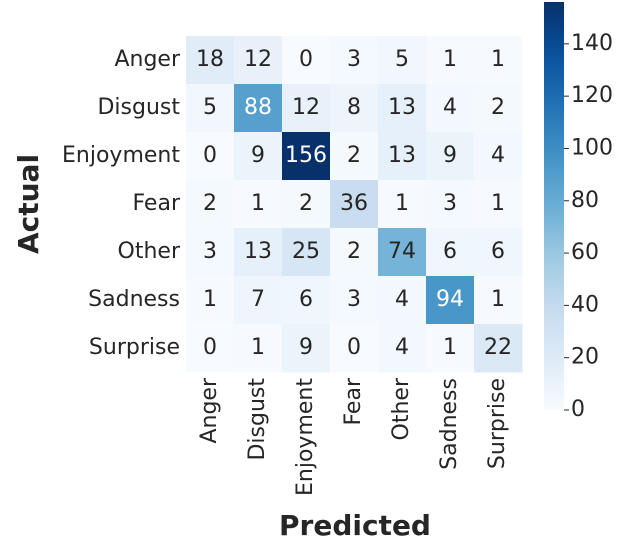 This screenshot has width=635, height=543. Describe the element at coordinates (355, 525) in the screenshot. I see `x-axis-label: Predicted` at that location.